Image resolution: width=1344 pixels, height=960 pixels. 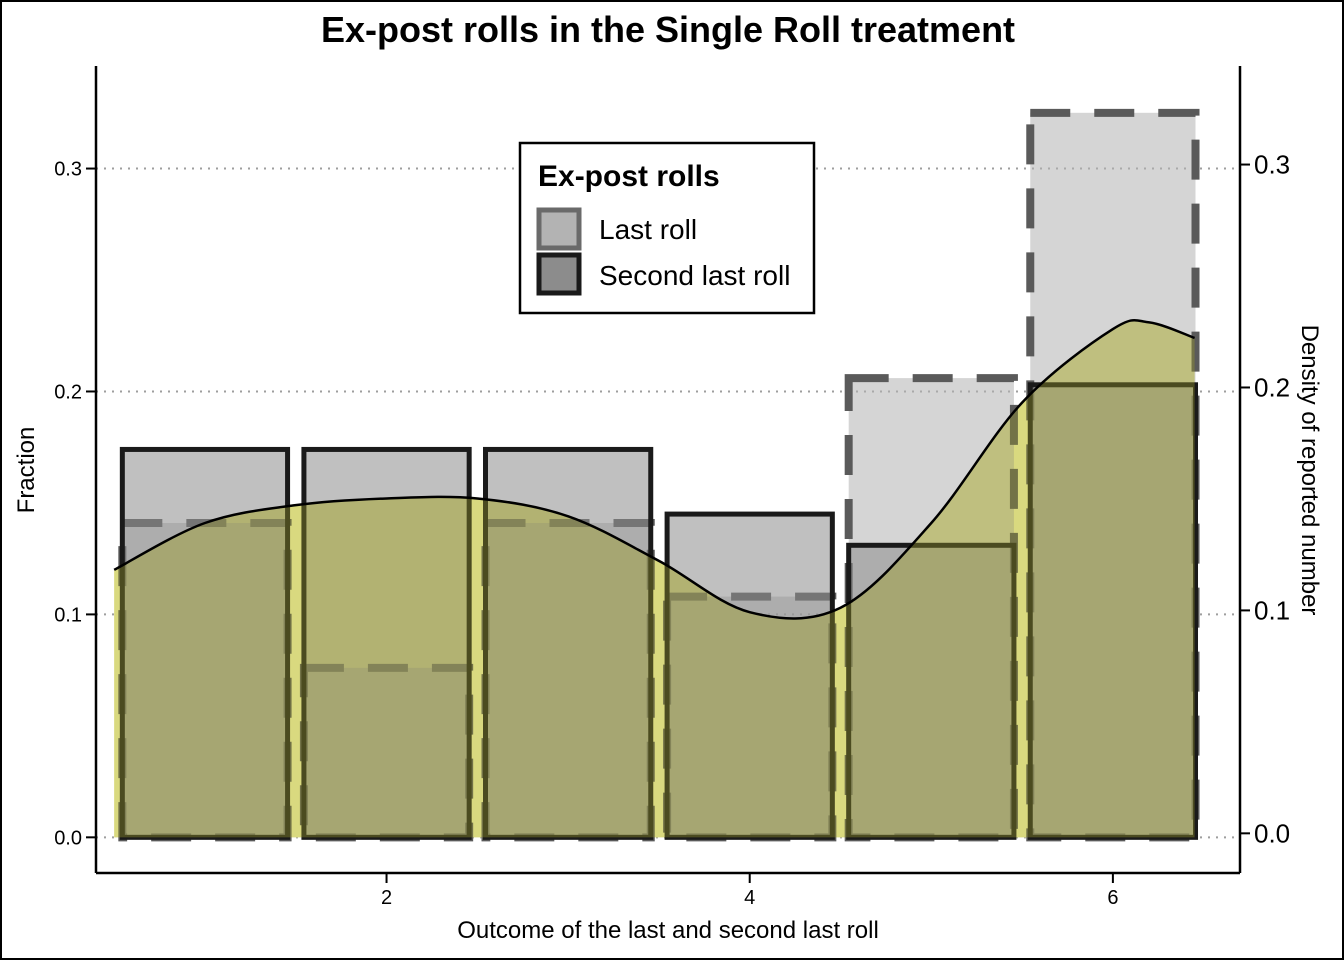 What do you see at coordinates (68, 170) in the screenshot?
I see `y-tick-label-3: 0.3` at bounding box center [68, 170].